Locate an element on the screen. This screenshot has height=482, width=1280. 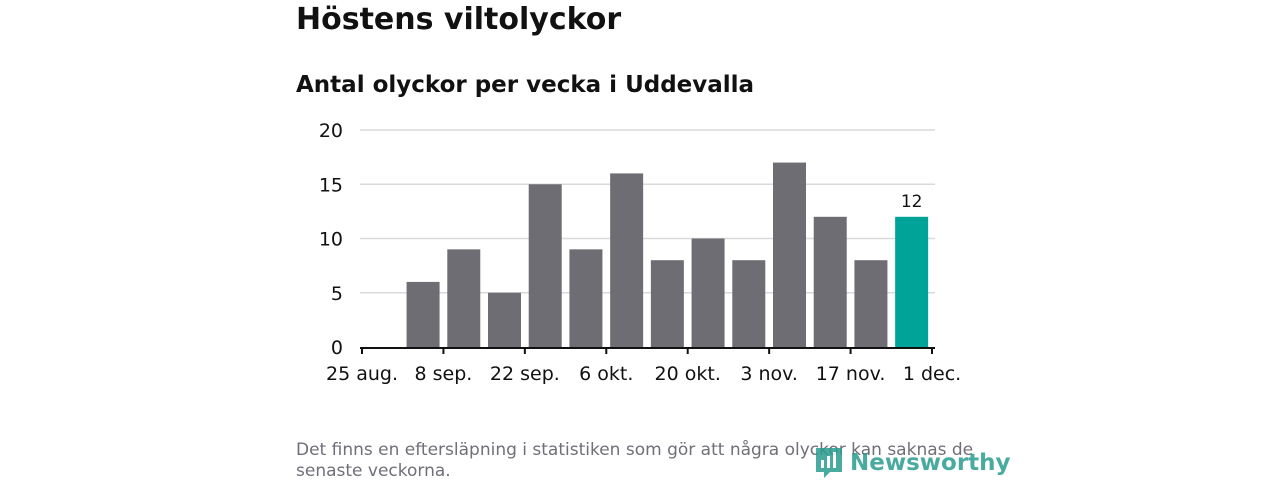
x-tick-label: 20 okt. is located at coordinates (688, 374).